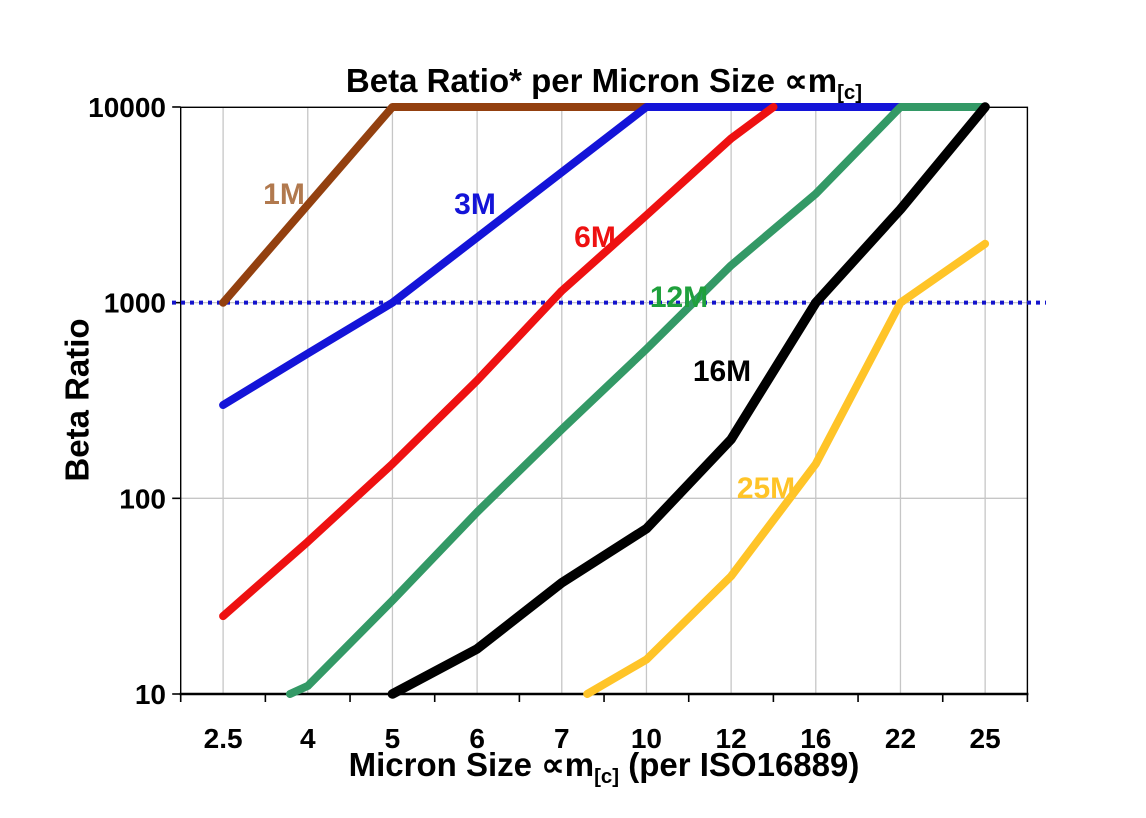 This screenshot has height=818, width=1146. What do you see at coordinates (565, 80) in the screenshot?
I see `chart-title-text: Beta Ratio* per Micron Size` at bounding box center [565, 80].